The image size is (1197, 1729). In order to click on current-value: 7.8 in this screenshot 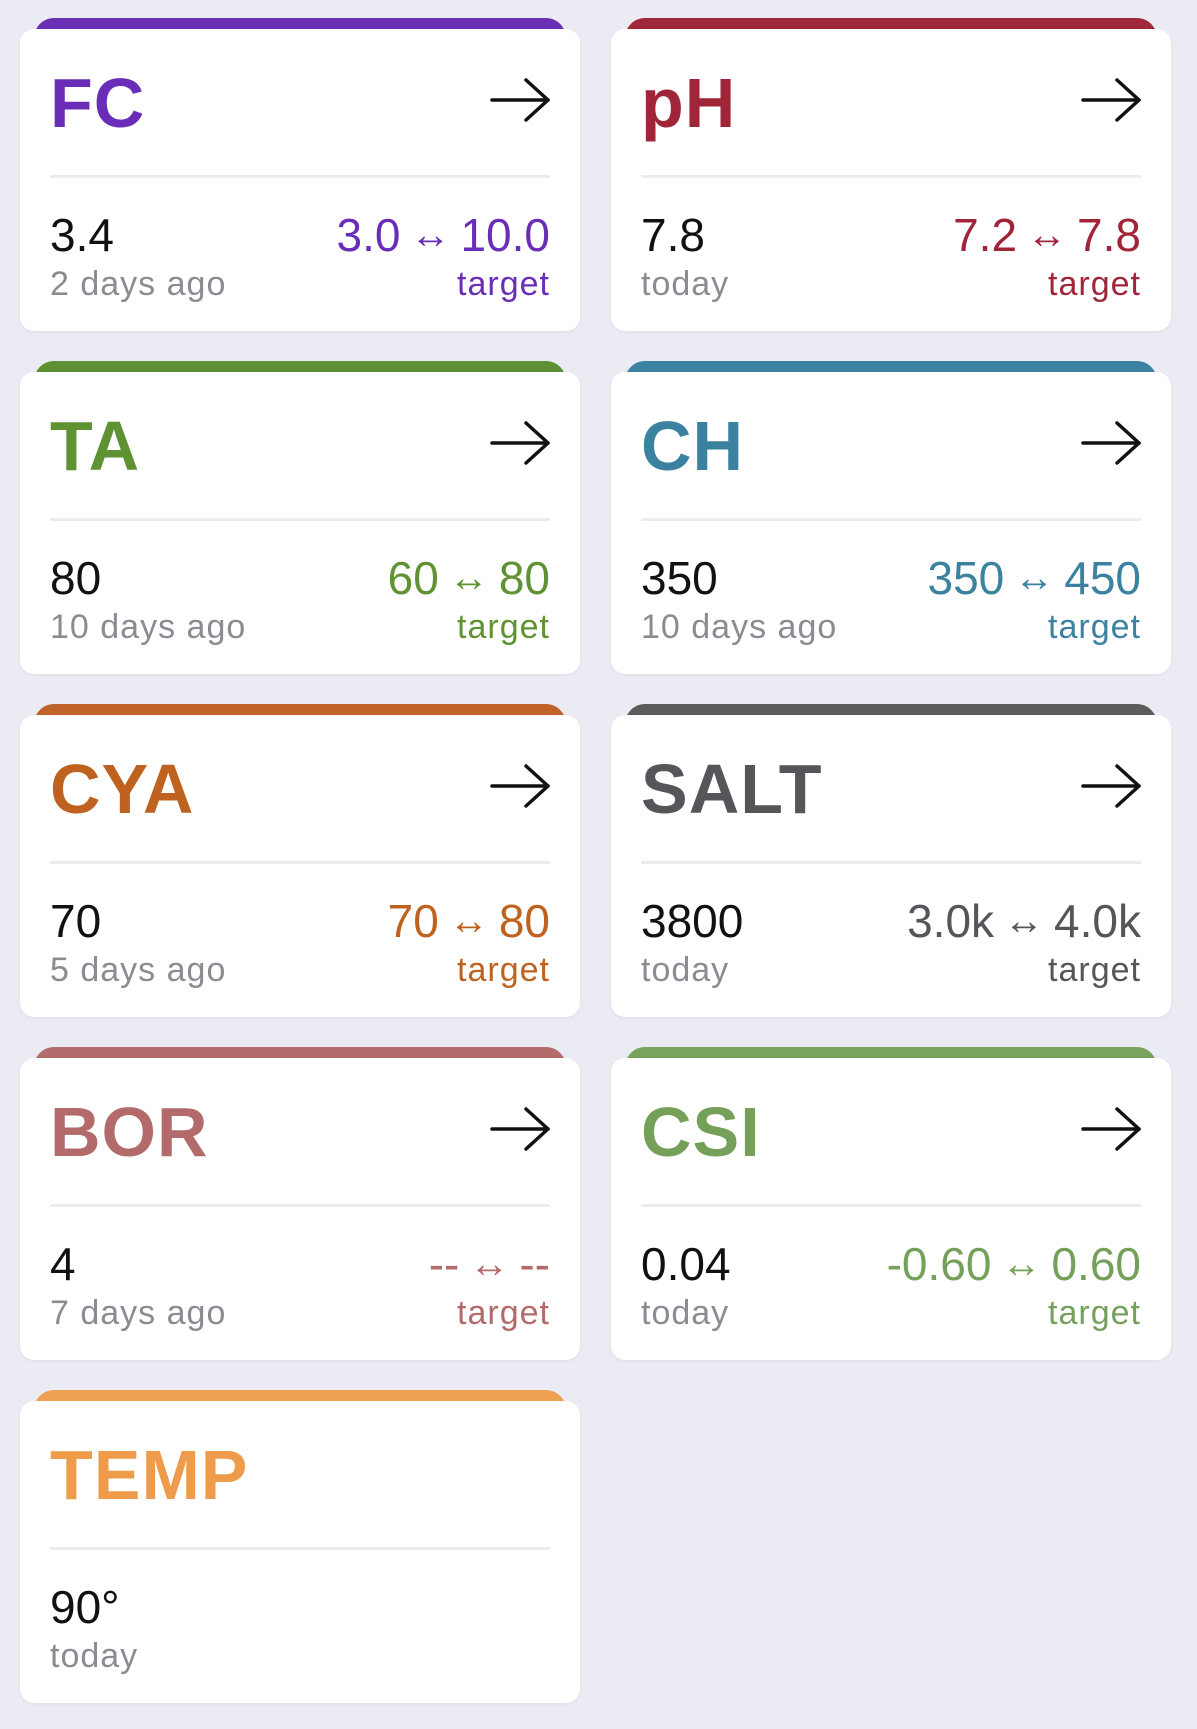, I will do `click(673, 235)`.